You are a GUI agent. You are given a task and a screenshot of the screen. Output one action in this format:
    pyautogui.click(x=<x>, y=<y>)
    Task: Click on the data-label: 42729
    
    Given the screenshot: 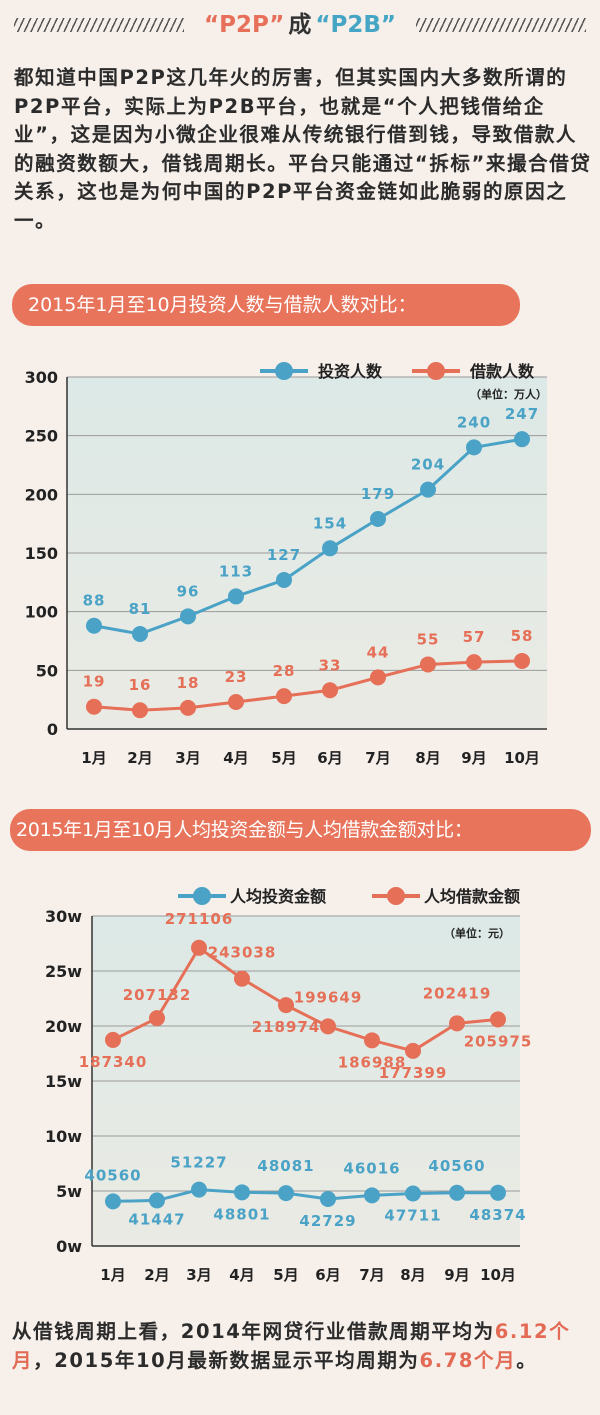 What is the action you would take?
    pyautogui.click(x=327, y=1221)
    